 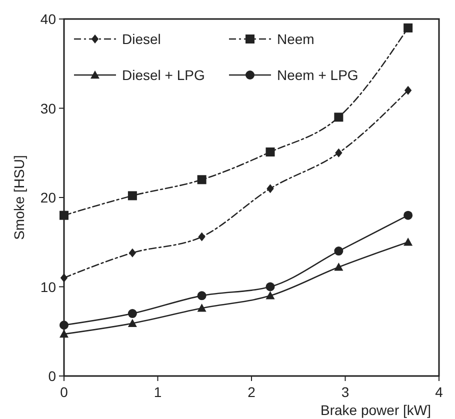 What do you see at coordinates (48, 108) in the screenshot?
I see `y-tick-label: 30` at bounding box center [48, 108].